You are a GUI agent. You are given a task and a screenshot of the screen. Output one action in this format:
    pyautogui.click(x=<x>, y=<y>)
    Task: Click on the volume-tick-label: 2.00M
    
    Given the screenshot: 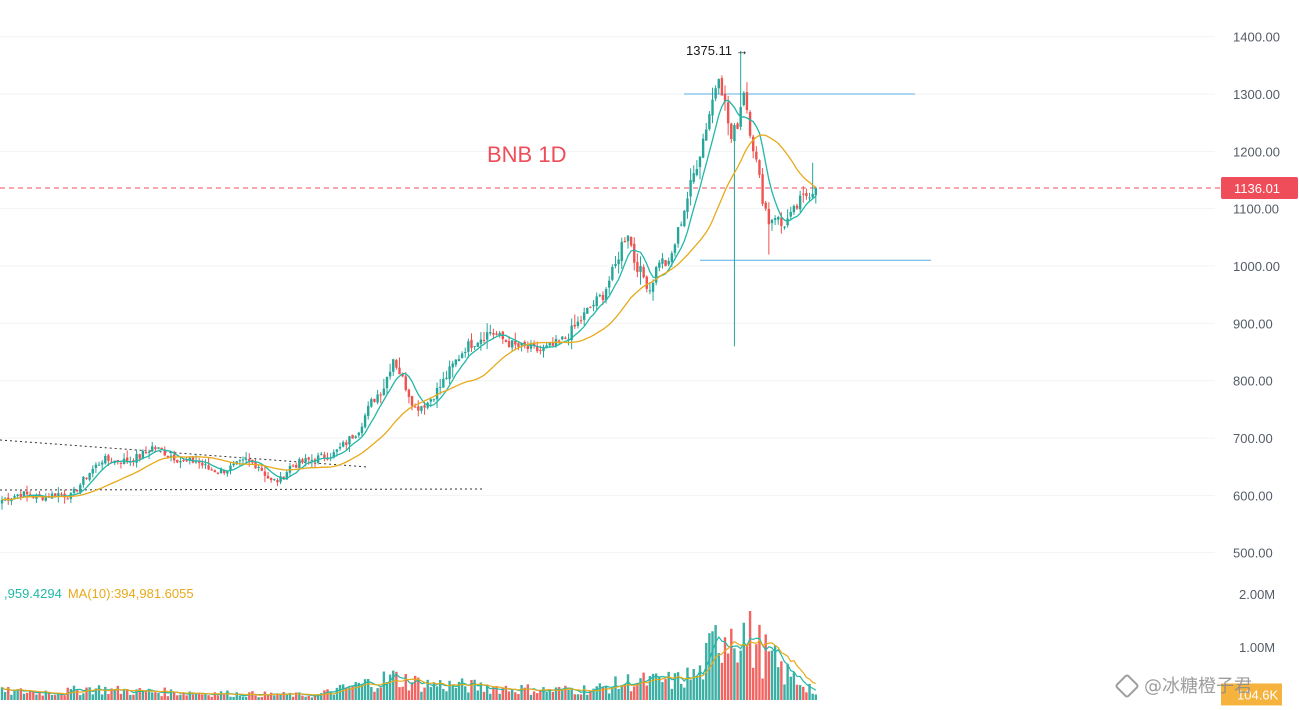 What is the action you would take?
    pyautogui.click(x=1257, y=594)
    